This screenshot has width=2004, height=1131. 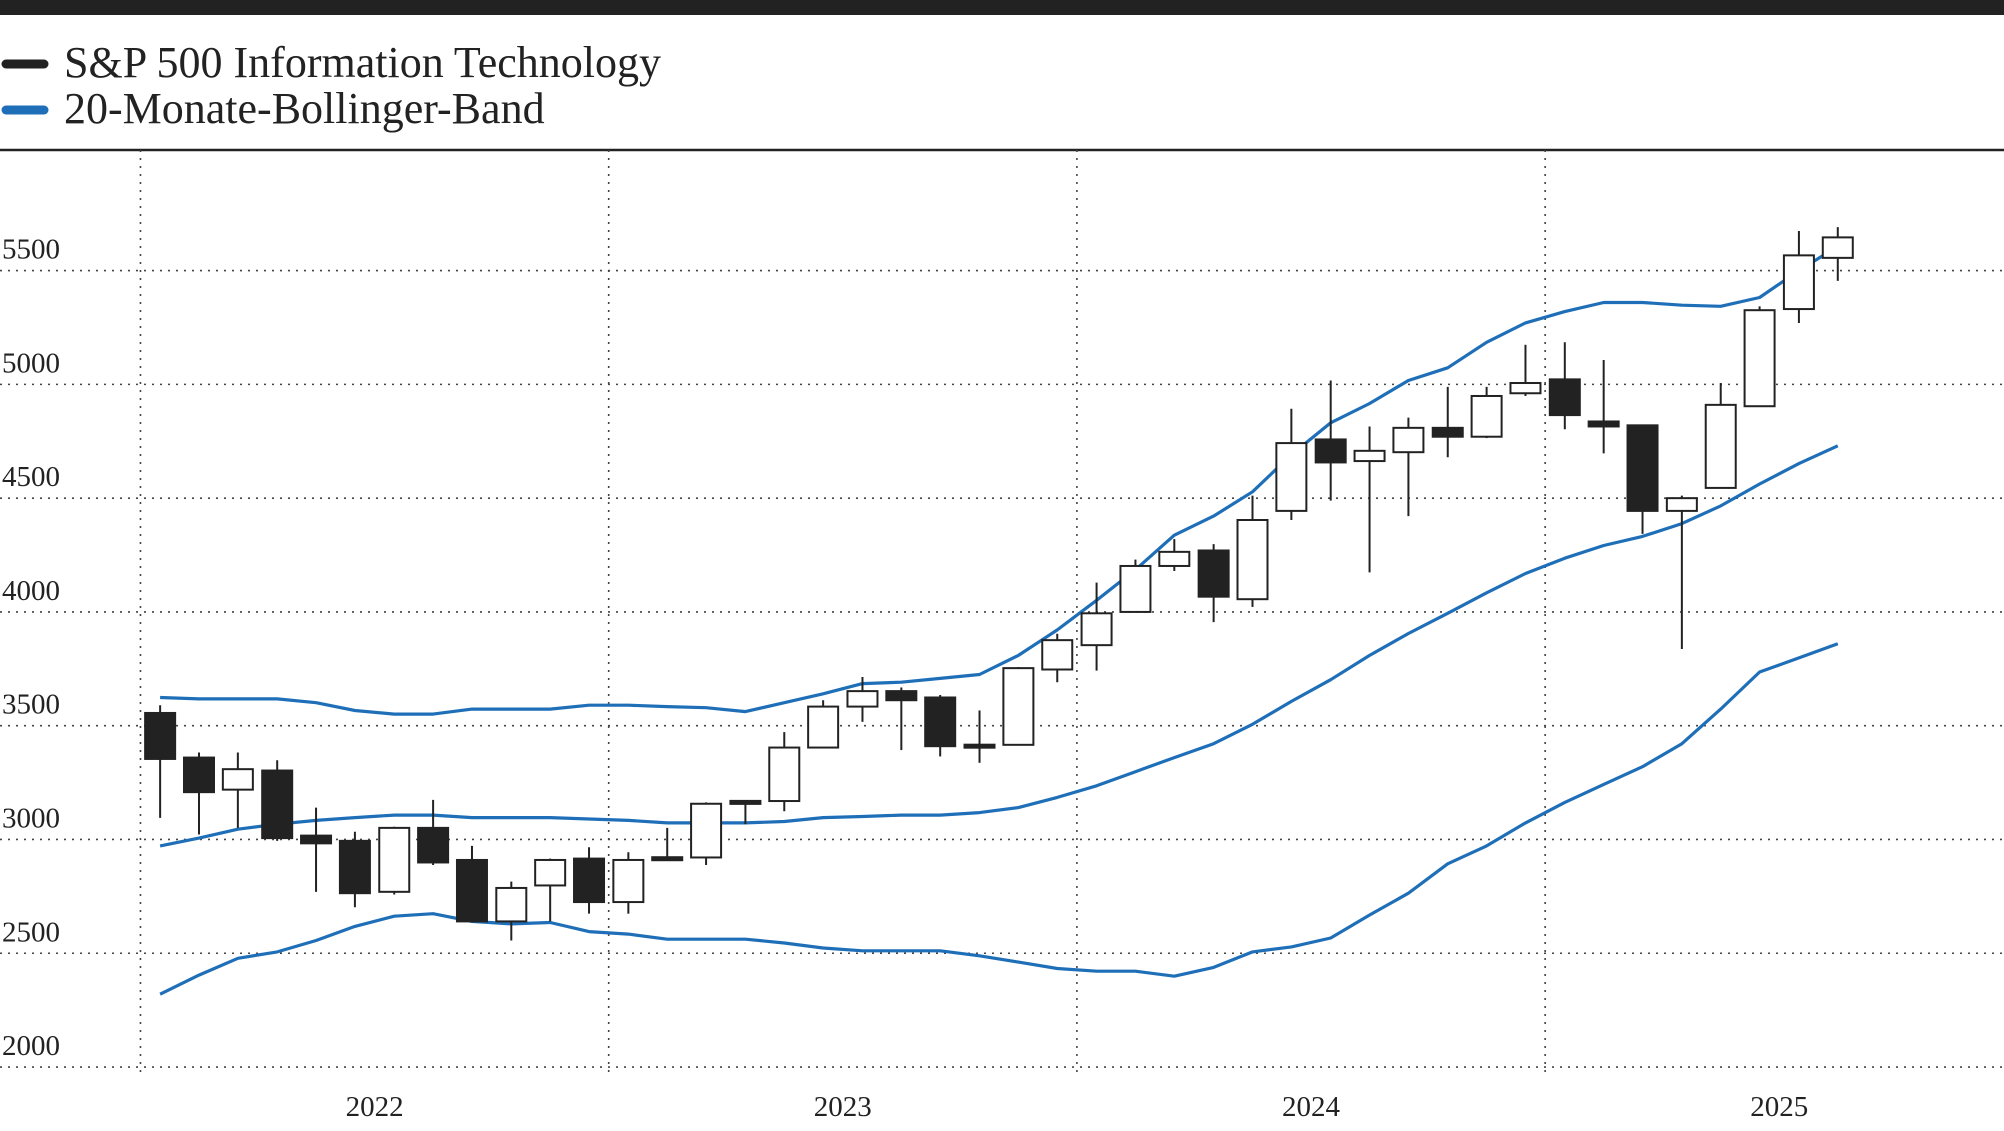 What do you see at coordinates (31, 591) in the screenshot?
I see `y-tick-label: 4000` at bounding box center [31, 591].